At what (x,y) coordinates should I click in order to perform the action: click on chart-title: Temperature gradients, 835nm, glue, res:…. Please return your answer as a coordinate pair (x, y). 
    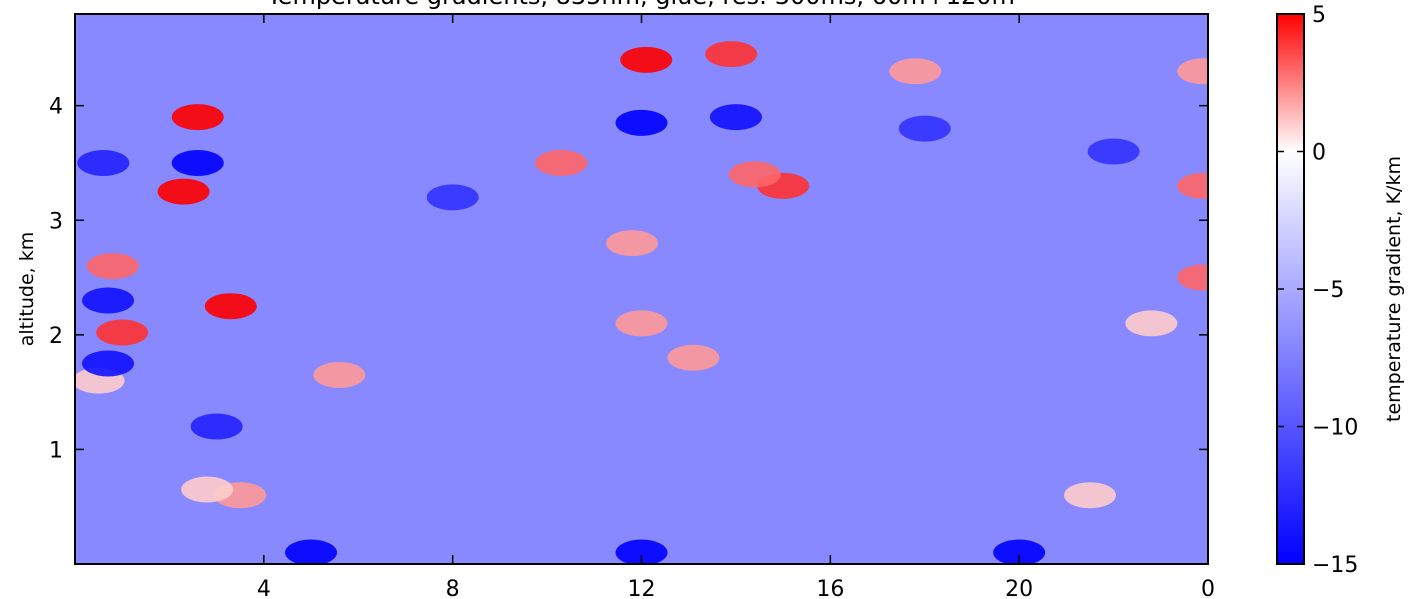
    Looking at the image, I should click on (640, 5).